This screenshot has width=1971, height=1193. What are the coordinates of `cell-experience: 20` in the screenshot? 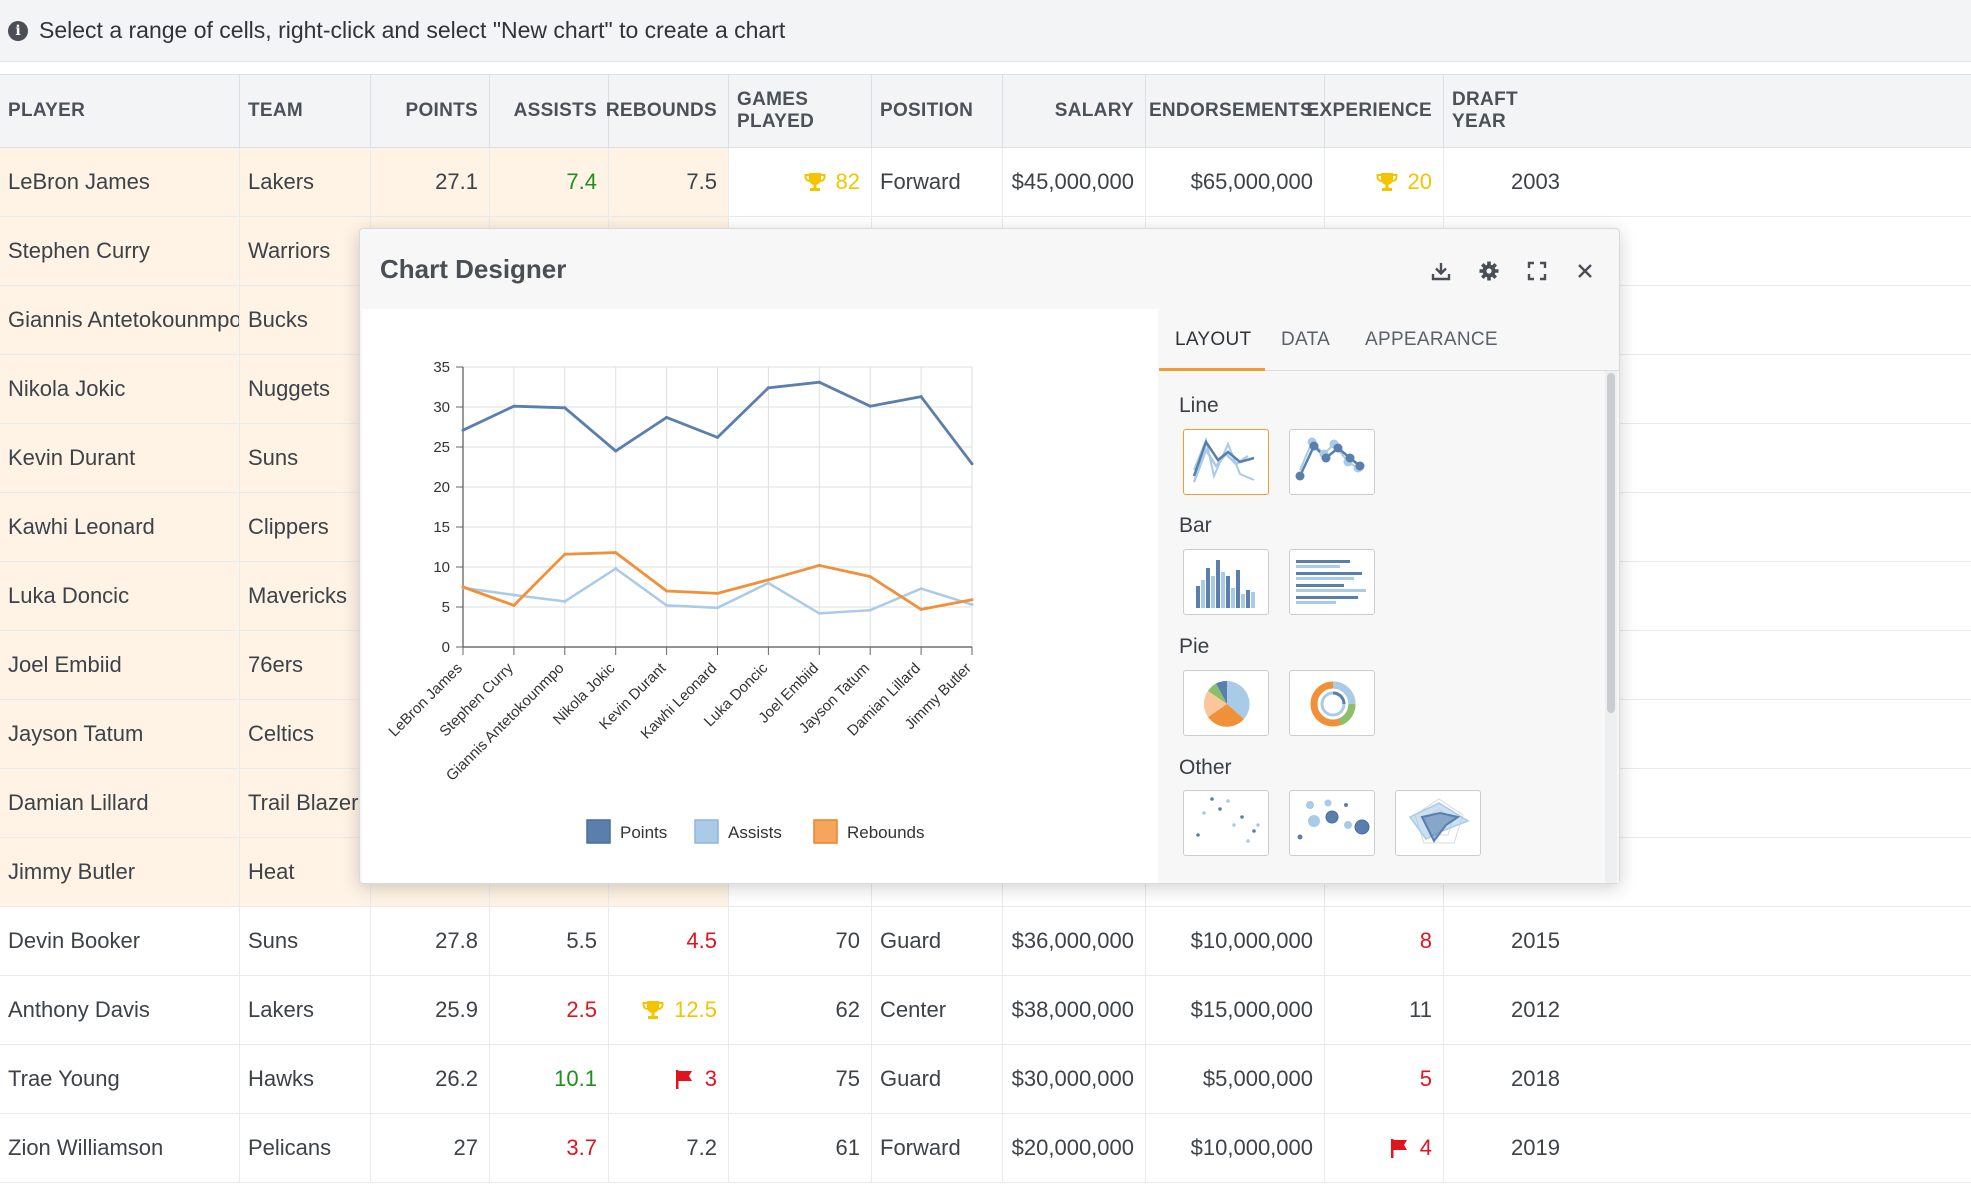 It's located at (1384, 182).